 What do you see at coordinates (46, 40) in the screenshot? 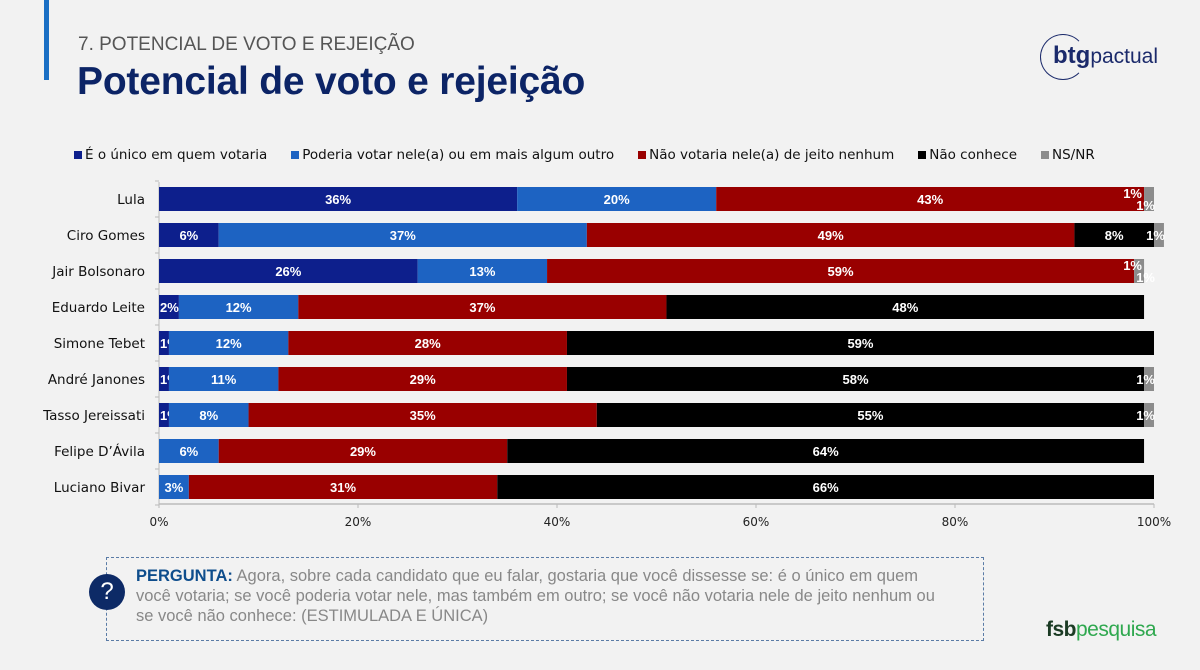
I see `accent-bar` at bounding box center [46, 40].